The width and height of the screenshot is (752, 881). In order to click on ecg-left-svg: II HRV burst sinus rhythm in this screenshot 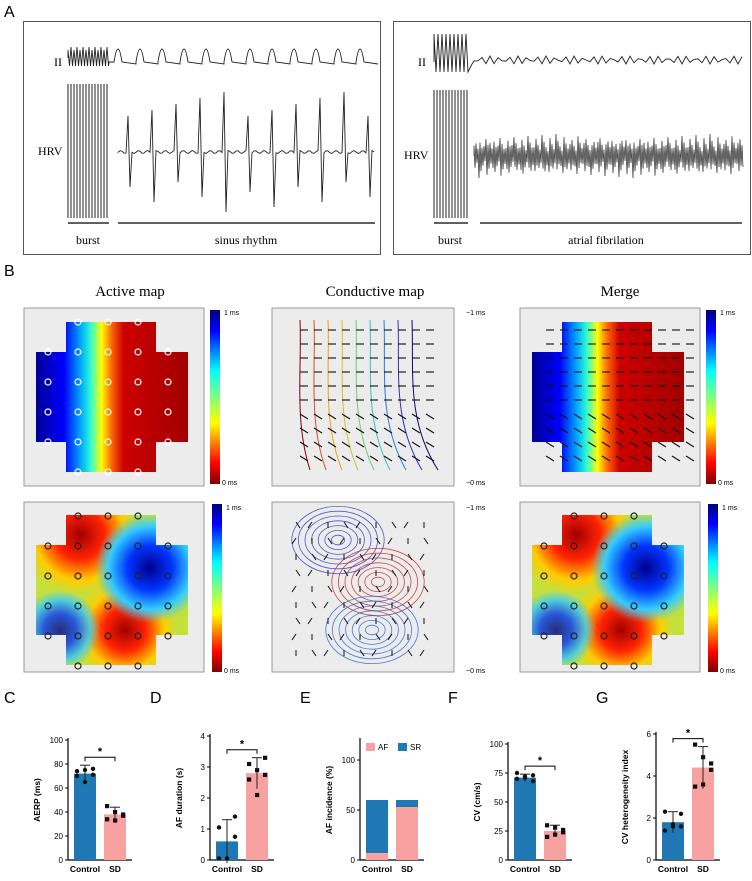, I will do `click(208, 146)`.